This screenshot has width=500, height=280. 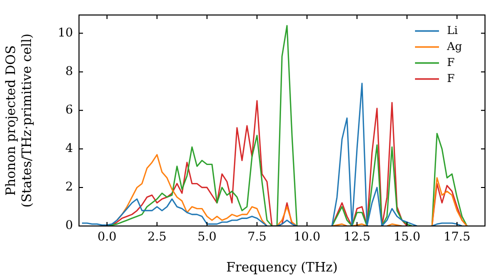 I want to click on y-tick-label: 8, so click(x=69, y=71).